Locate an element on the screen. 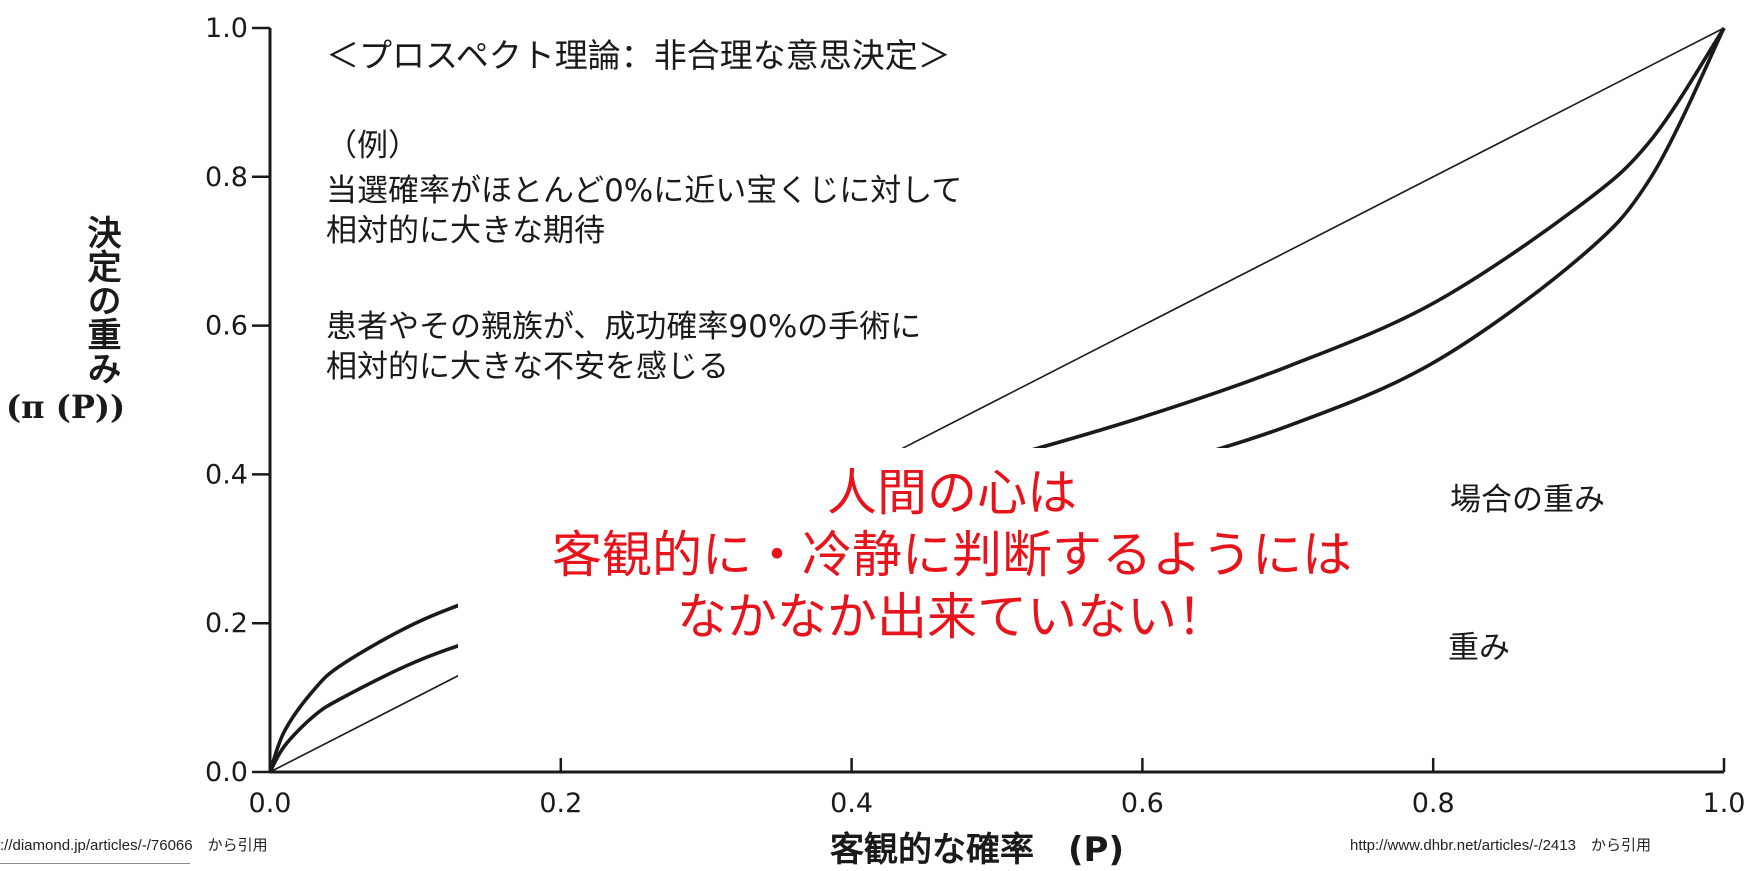 The height and width of the screenshot is (871, 1760). source-citation-left: ://diamond.jp/articles/-/76066 から引用 is located at coordinates (134, 845).